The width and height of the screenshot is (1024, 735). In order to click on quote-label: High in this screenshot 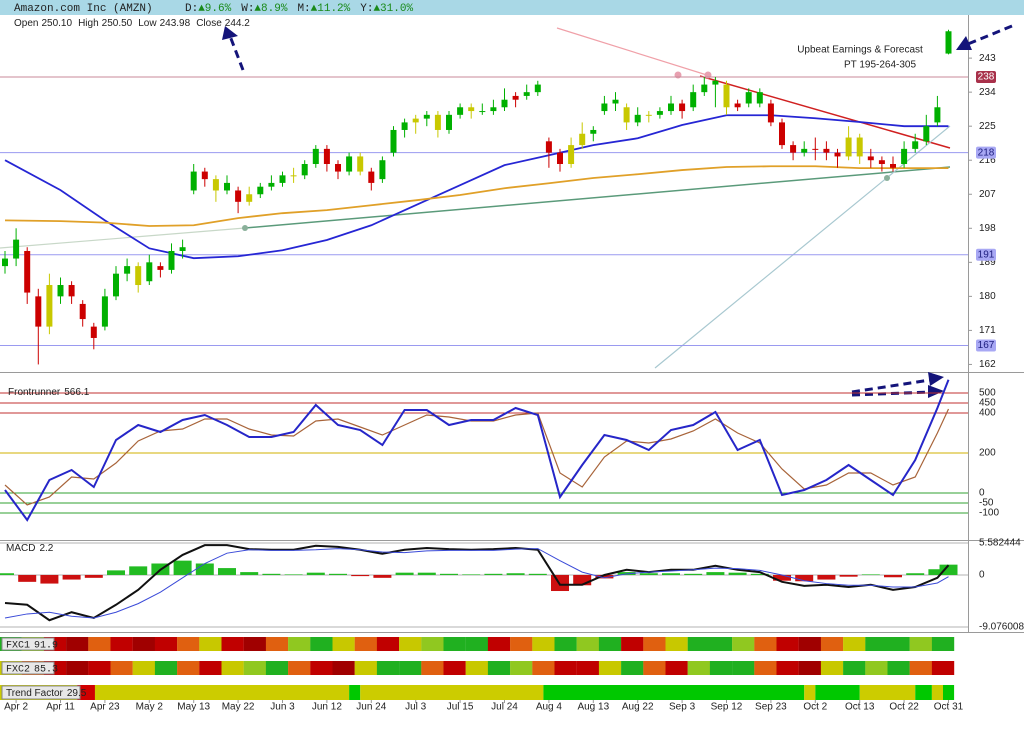, I will do `click(88, 23)`.